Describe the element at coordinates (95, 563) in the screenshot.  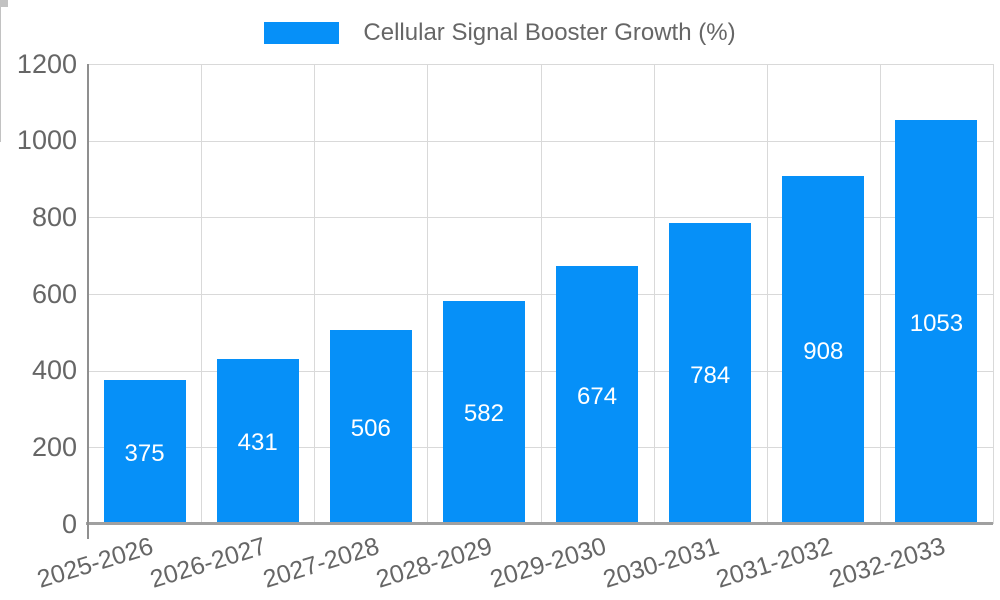
I see `x-tick-label: 2025-2026` at that location.